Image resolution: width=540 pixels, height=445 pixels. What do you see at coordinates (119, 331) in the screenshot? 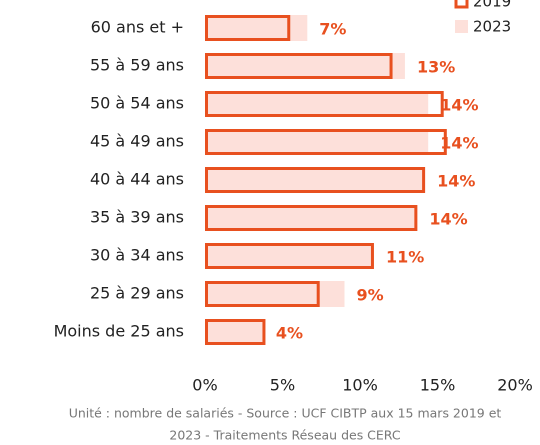
I see `y-tick-label: Moins de 25 ans` at bounding box center [119, 331].